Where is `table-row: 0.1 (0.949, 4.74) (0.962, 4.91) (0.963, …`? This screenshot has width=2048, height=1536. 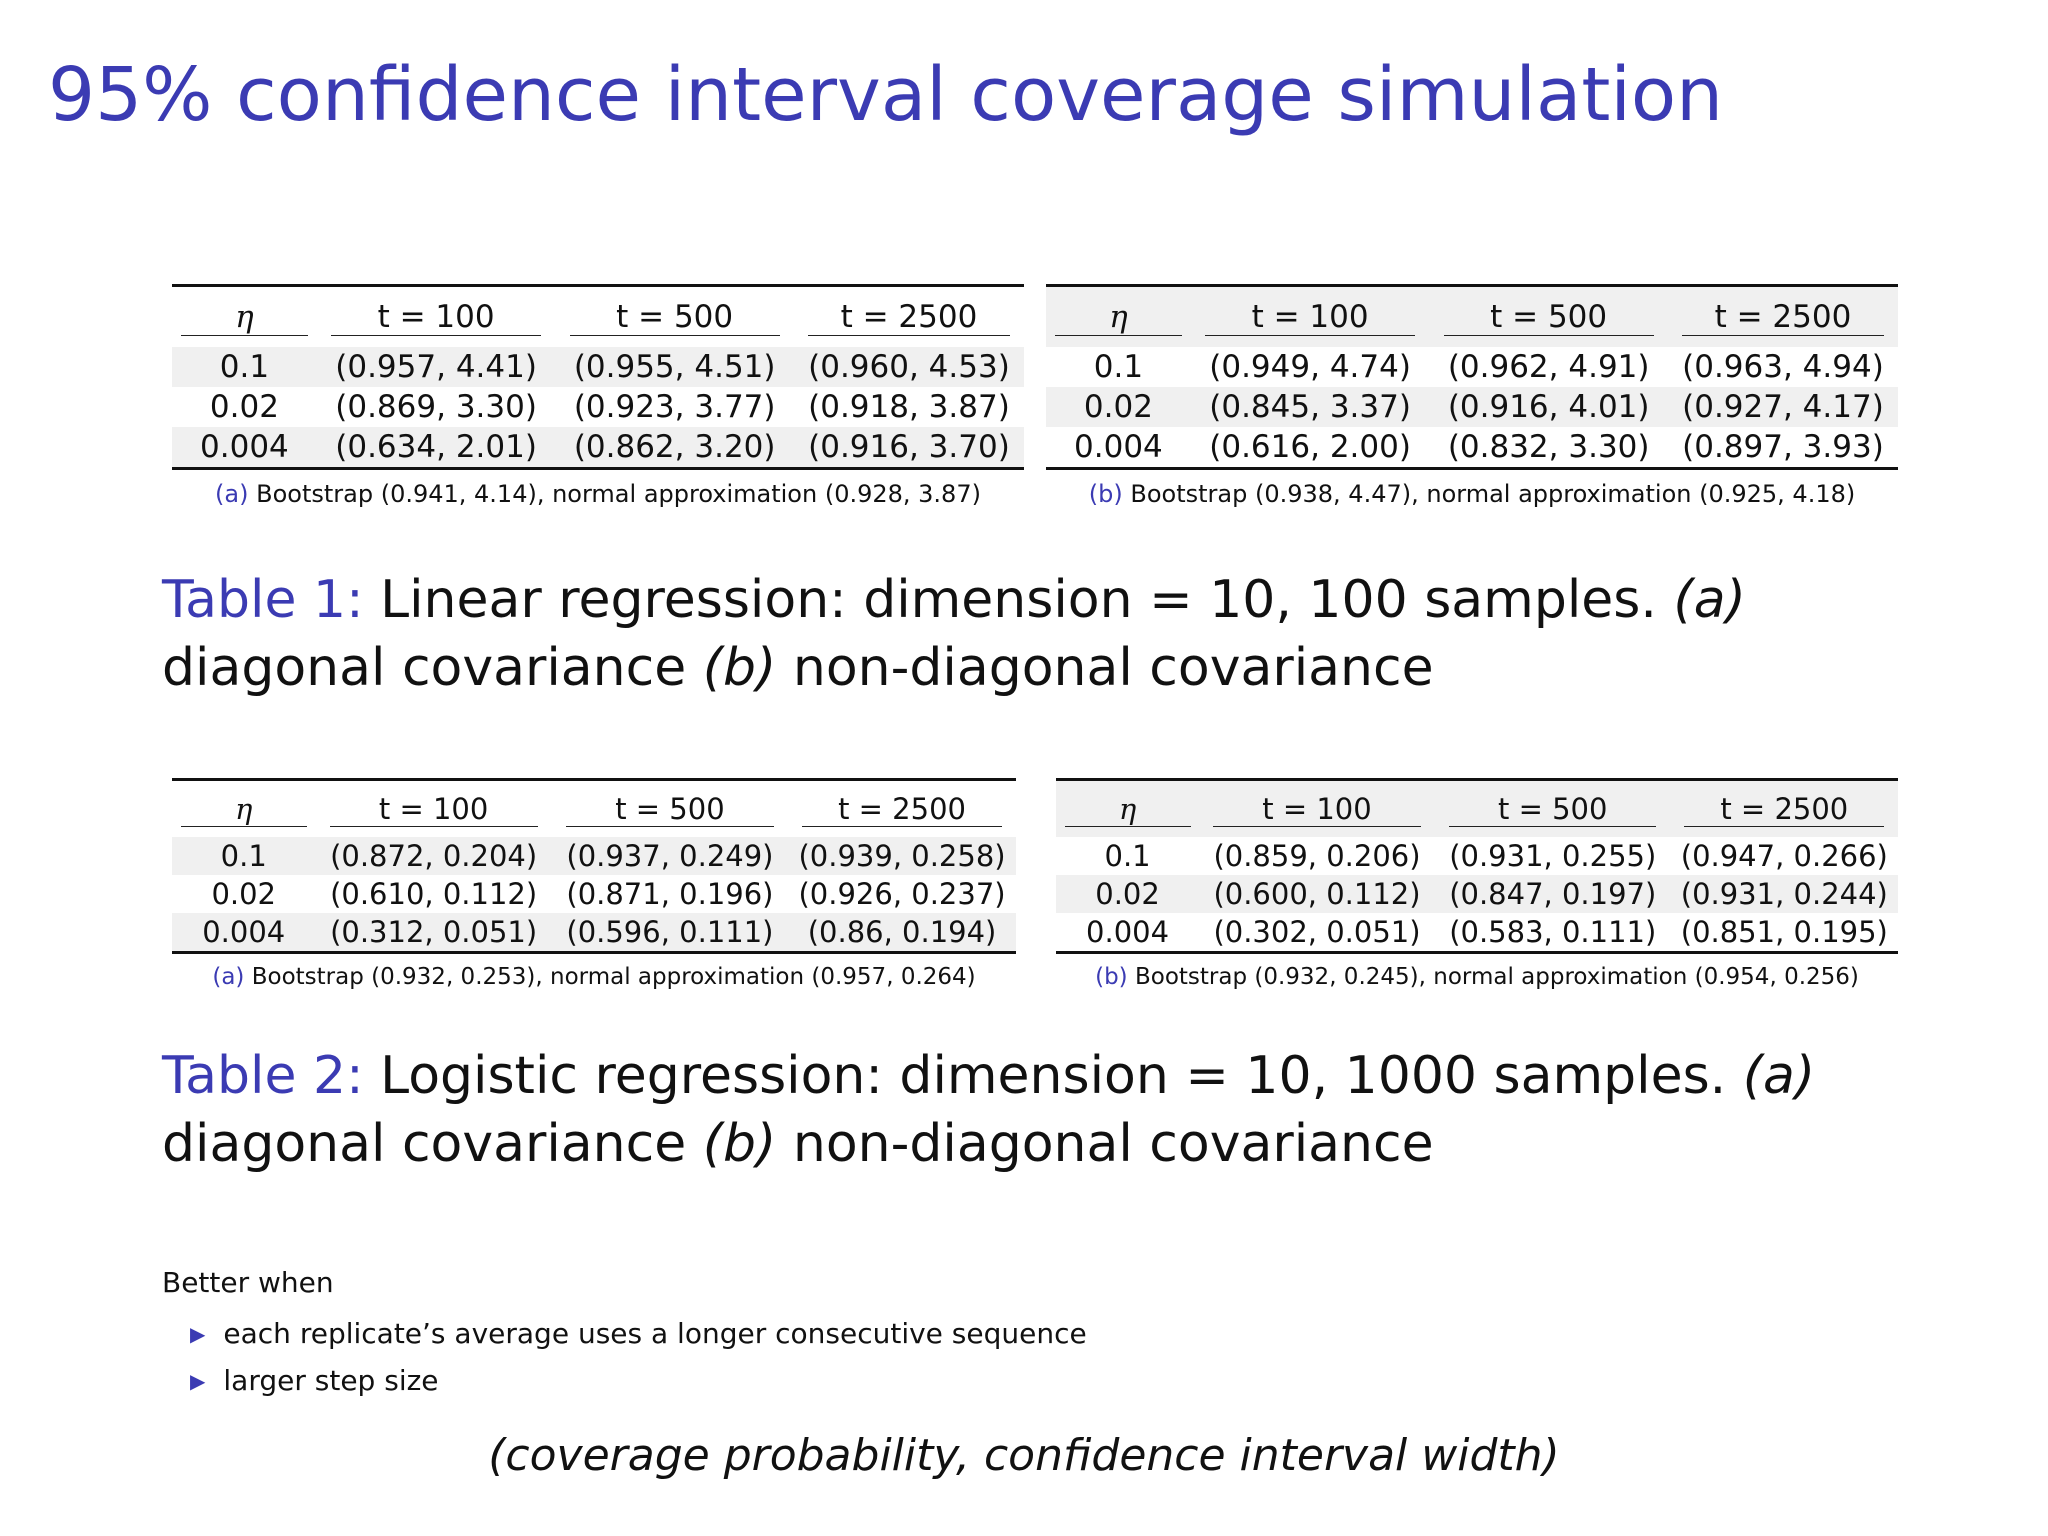
table-row: 0.1 (0.949, 4.74) (0.962, 4.91) (0.963, … is located at coordinates (1472, 367).